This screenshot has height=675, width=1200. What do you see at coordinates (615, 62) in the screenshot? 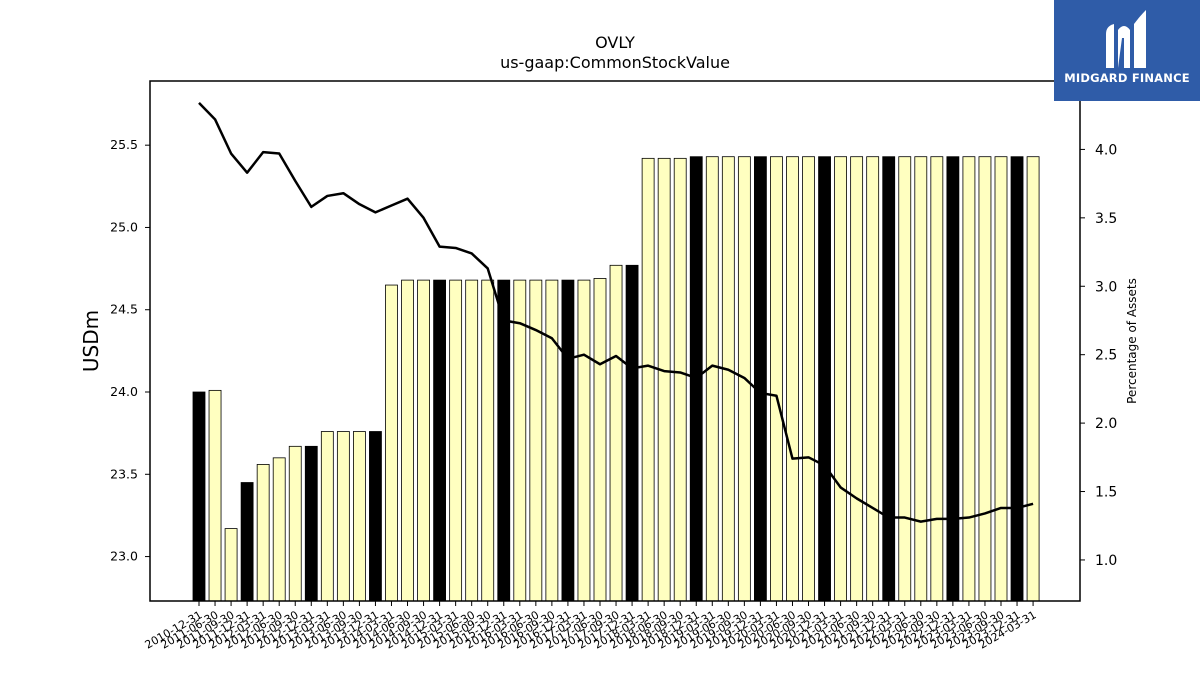
I see `chart-subtitle: us-gaap:CommonStockValue` at bounding box center [615, 62].